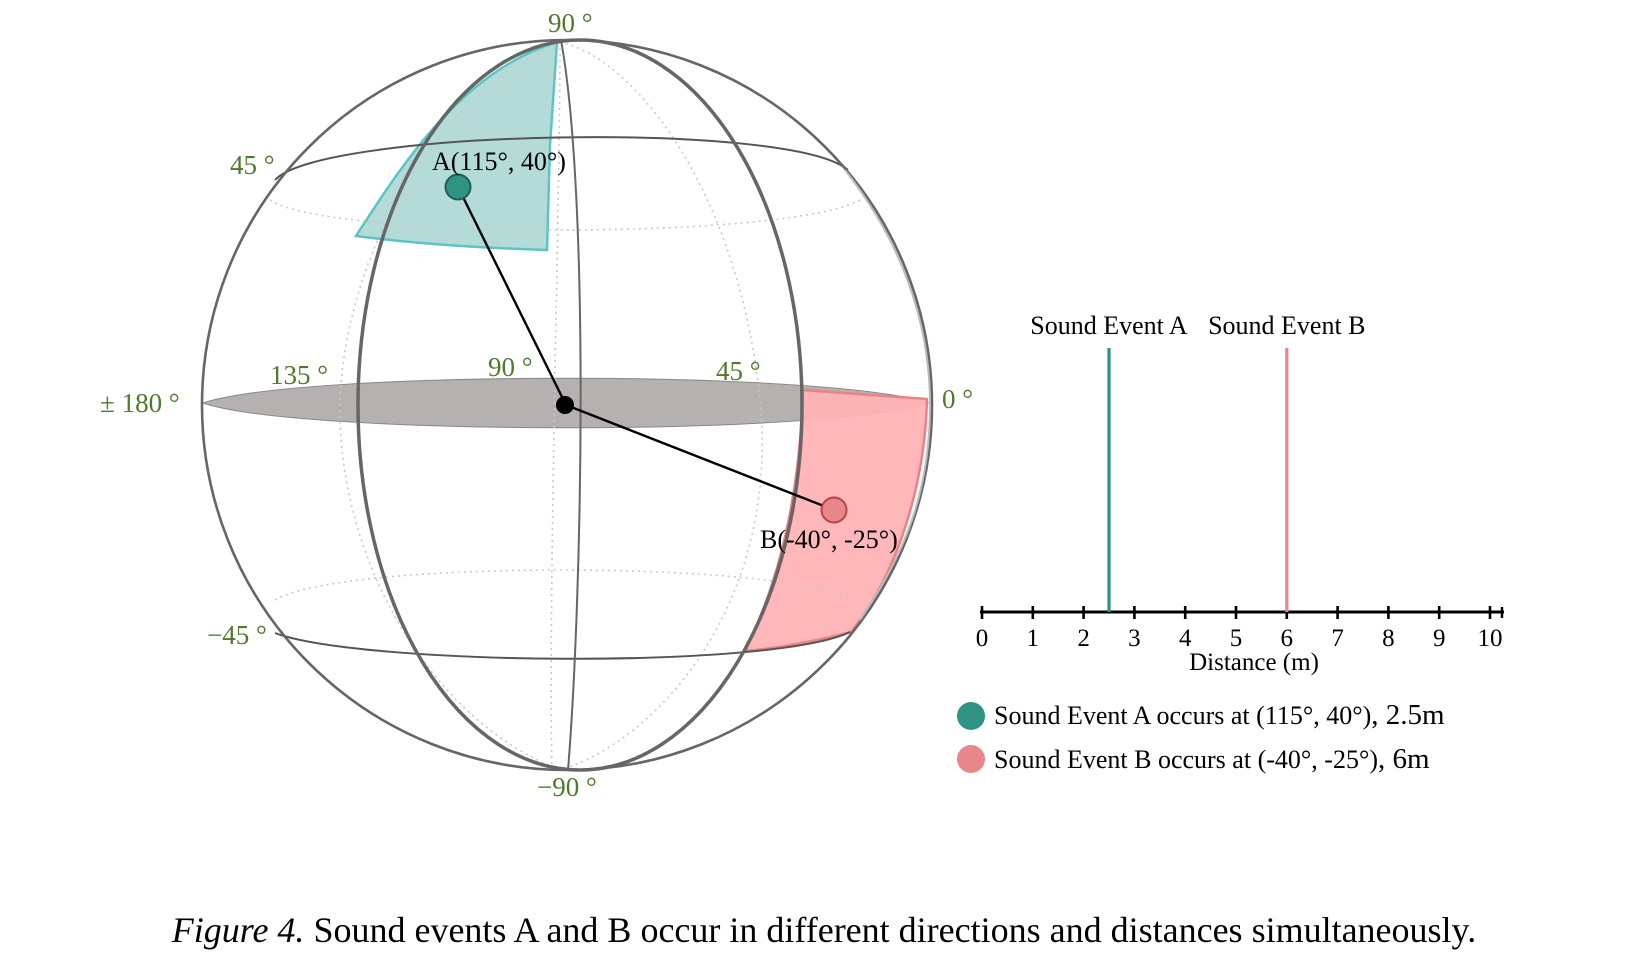  I want to click on lat-label-minus-45: −45 °, so click(237, 635).